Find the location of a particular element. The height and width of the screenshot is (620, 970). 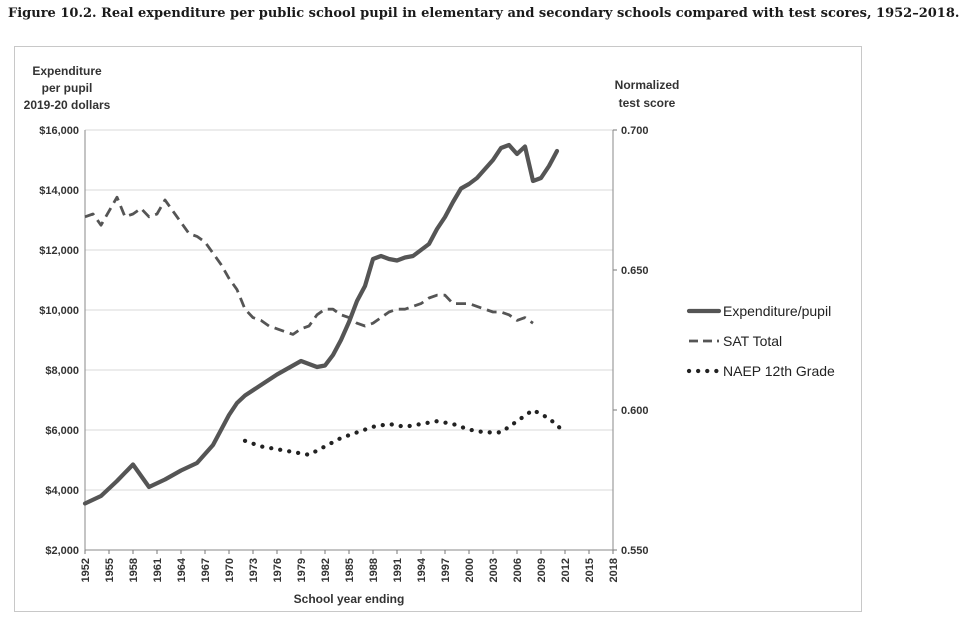

x-tick-label: 2009 is located at coordinates (542, 570).